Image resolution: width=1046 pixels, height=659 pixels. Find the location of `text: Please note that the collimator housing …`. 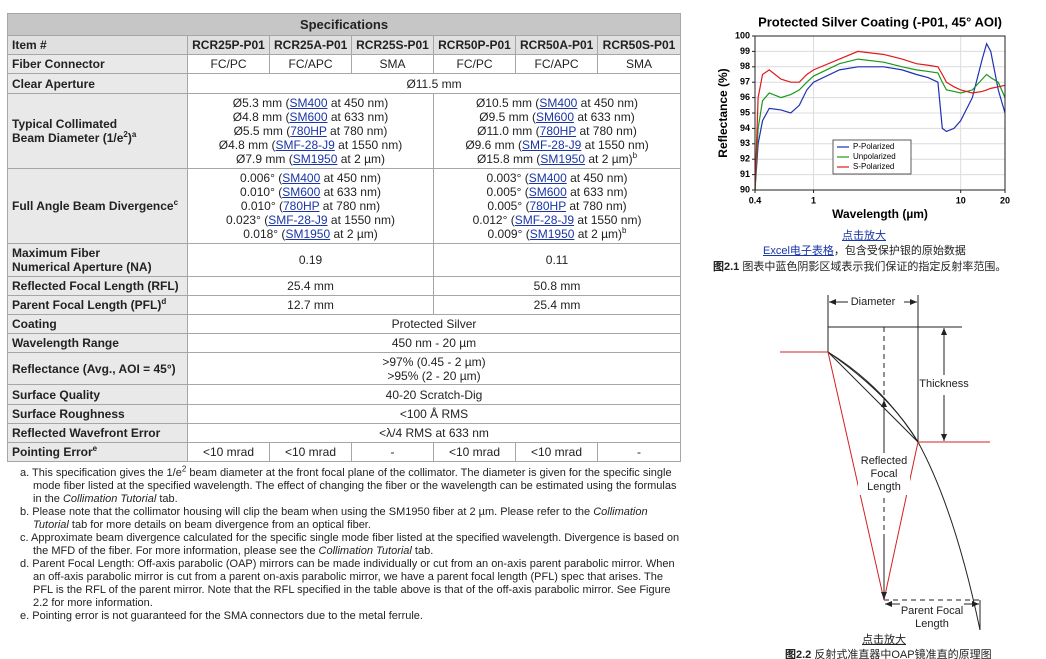

text: Please note that the collimator housing … is located at coordinates (313, 512).